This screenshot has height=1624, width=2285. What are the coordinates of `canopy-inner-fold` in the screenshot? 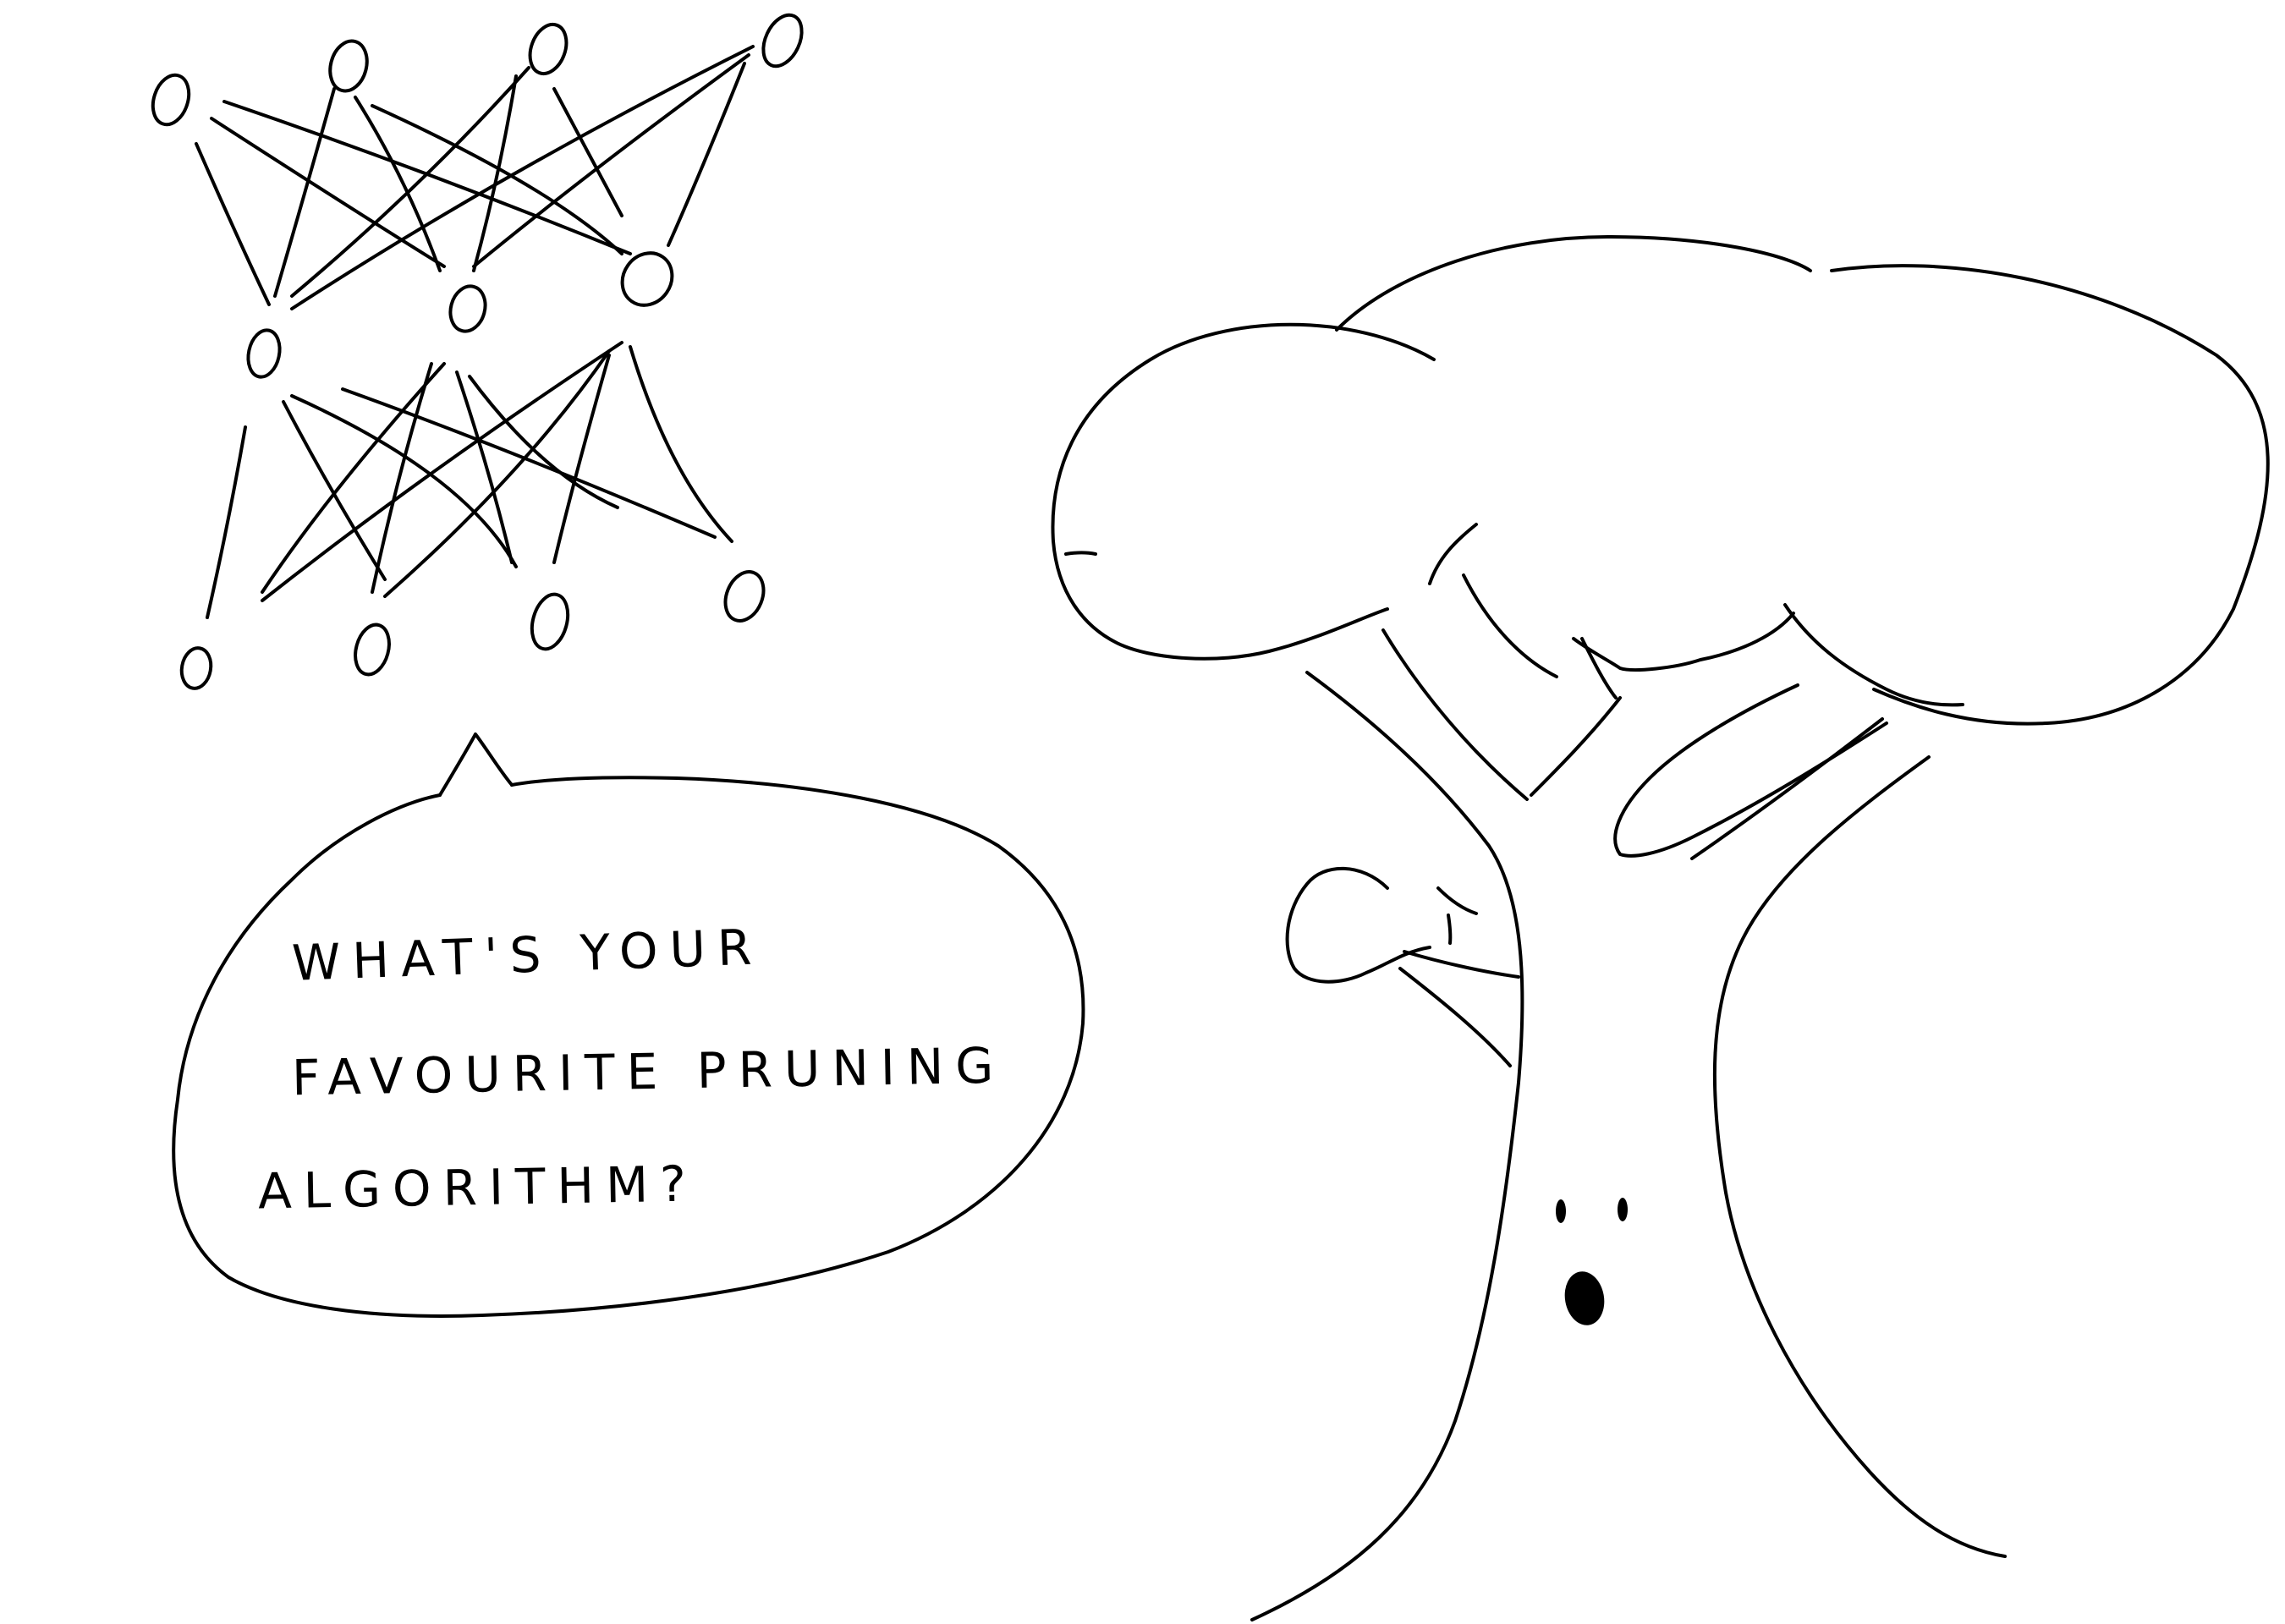 It's located at (1453, 554).